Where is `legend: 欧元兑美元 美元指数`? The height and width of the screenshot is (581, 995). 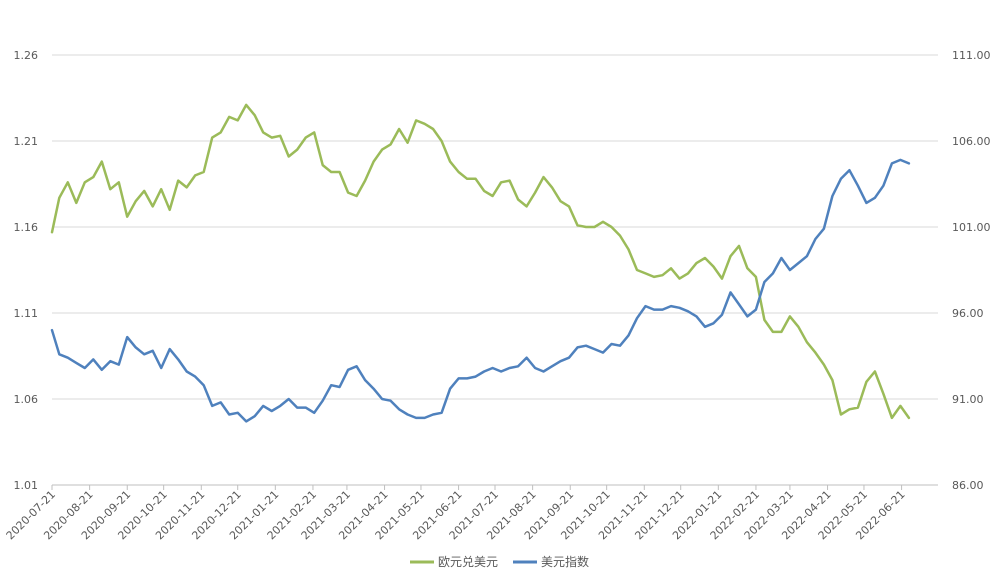
legend: 欧元兑美元 美元指数 is located at coordinates (499, 561).